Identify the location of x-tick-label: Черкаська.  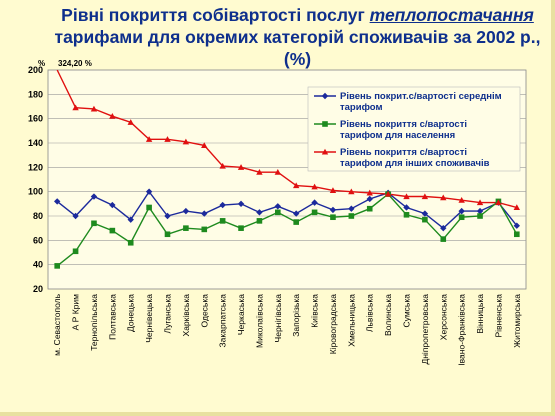
(241, 314).